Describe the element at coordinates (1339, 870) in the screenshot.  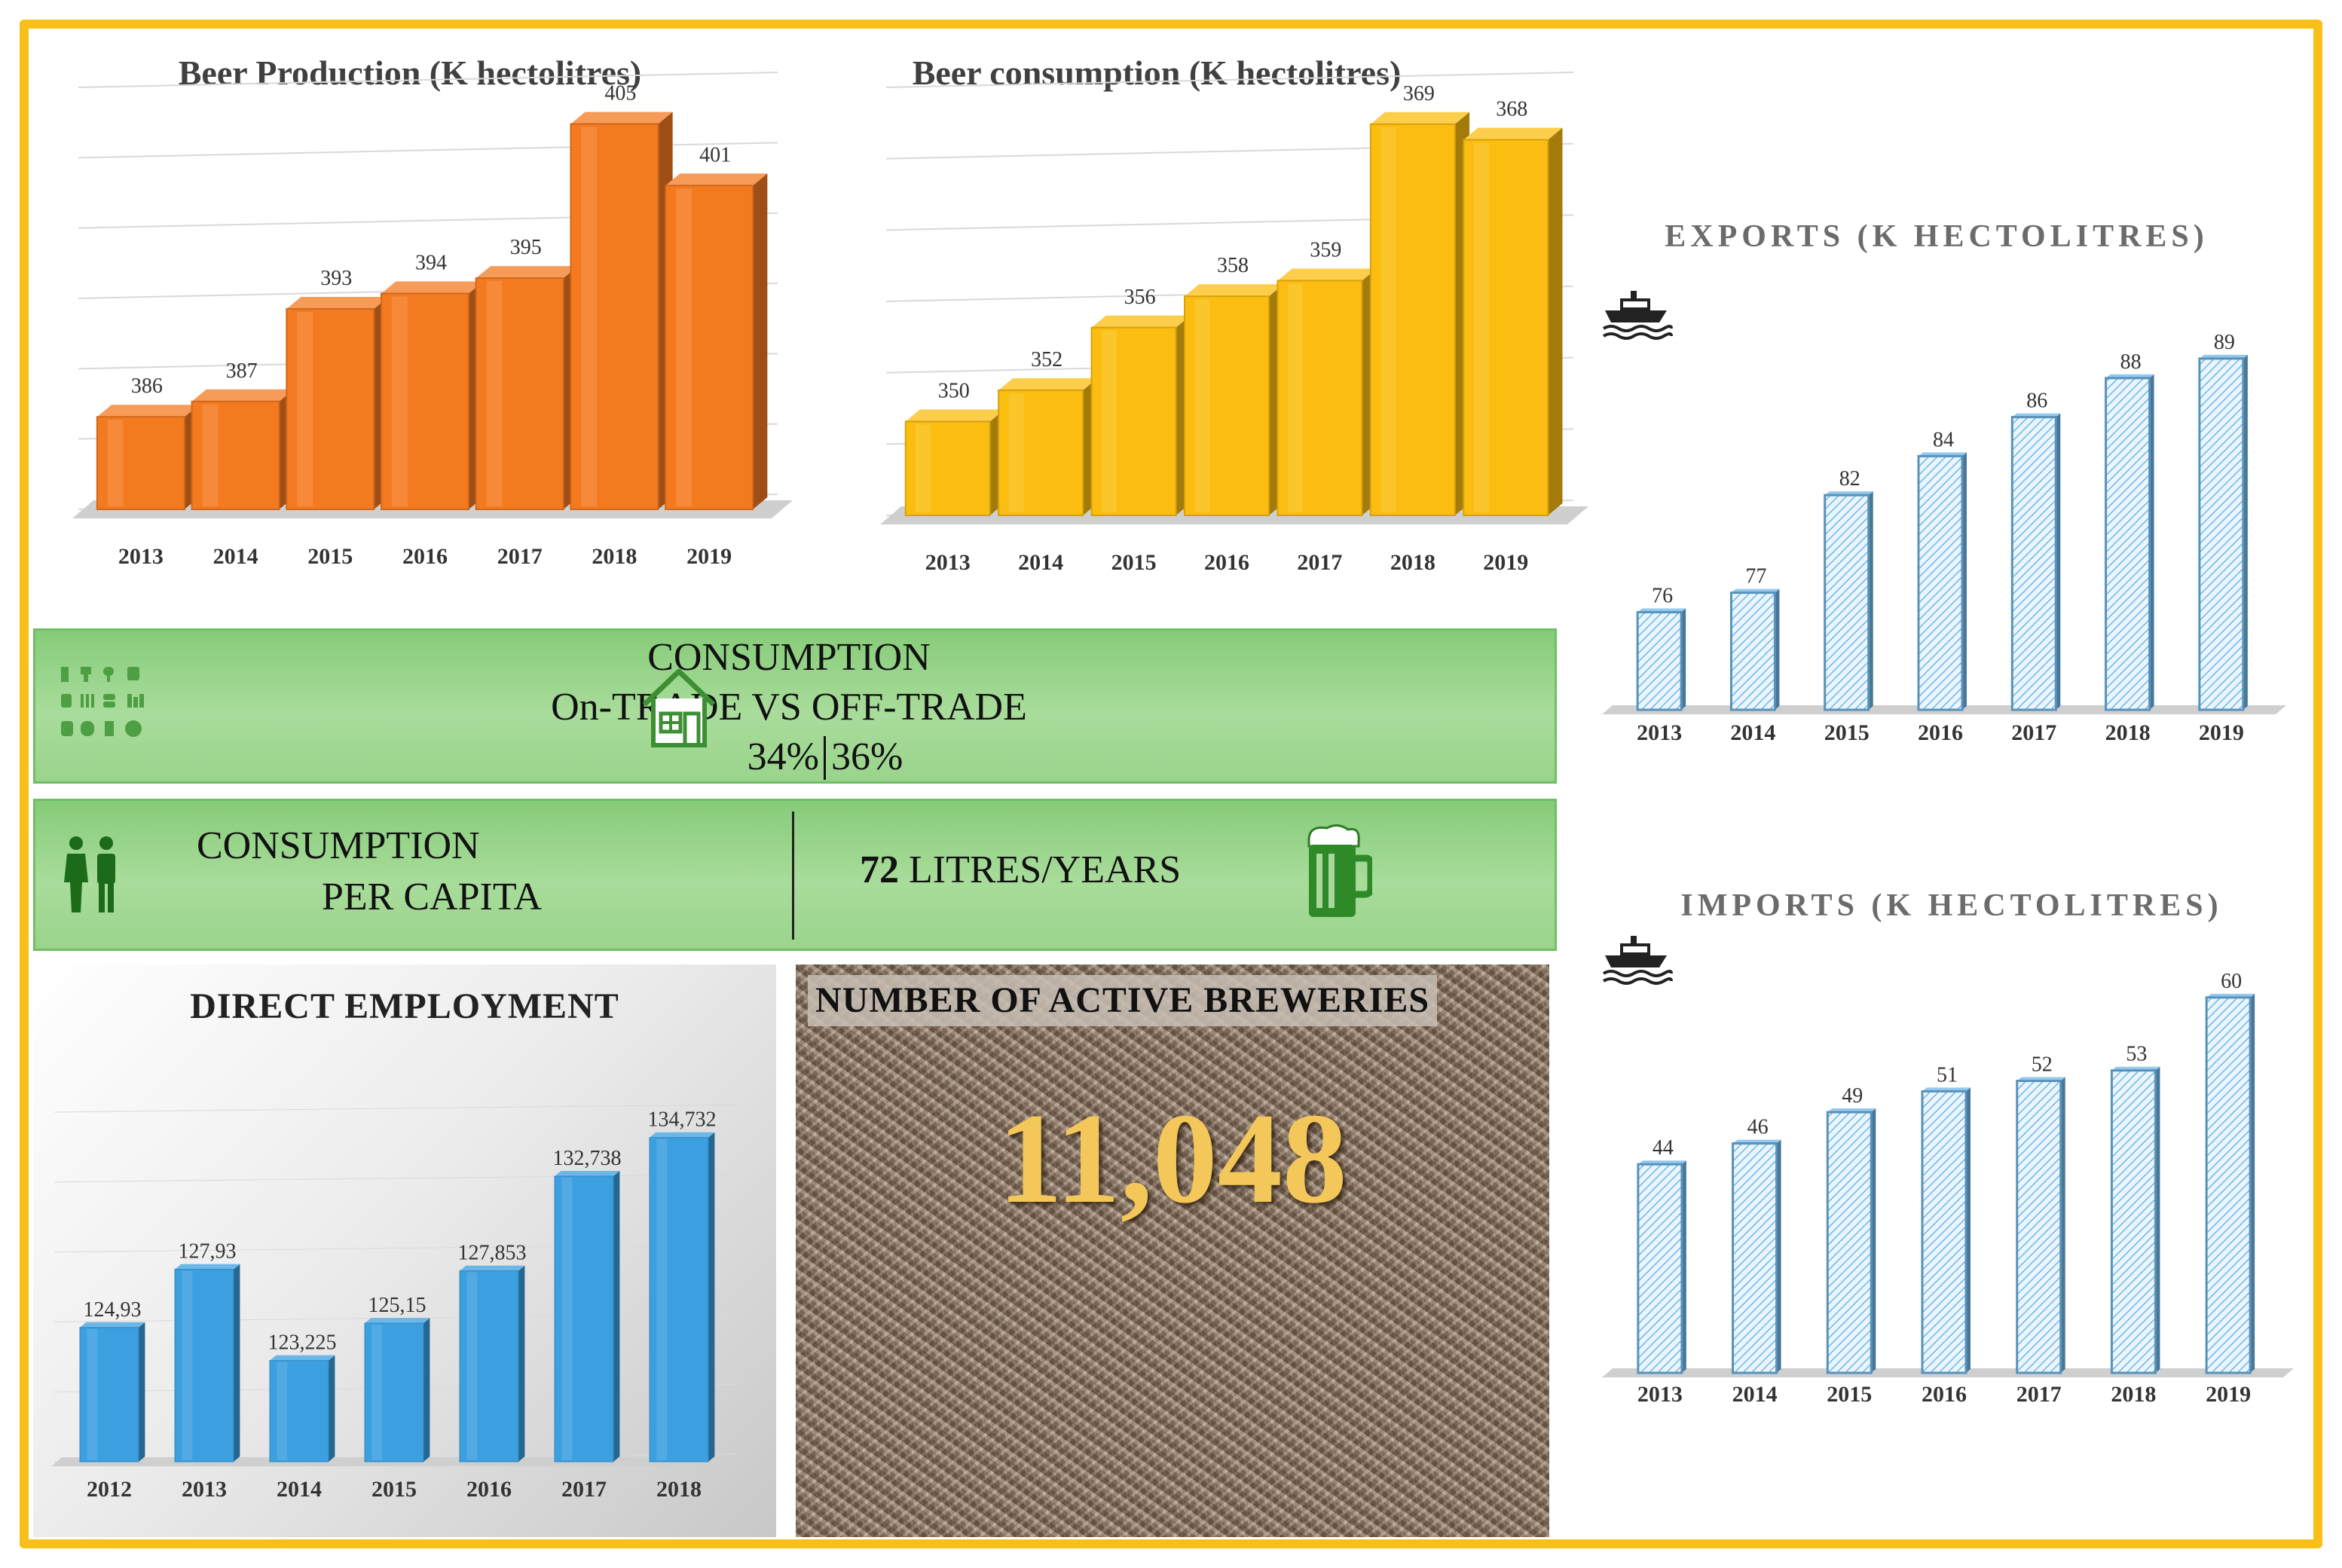
I see `beer-mug-icon` at that location.